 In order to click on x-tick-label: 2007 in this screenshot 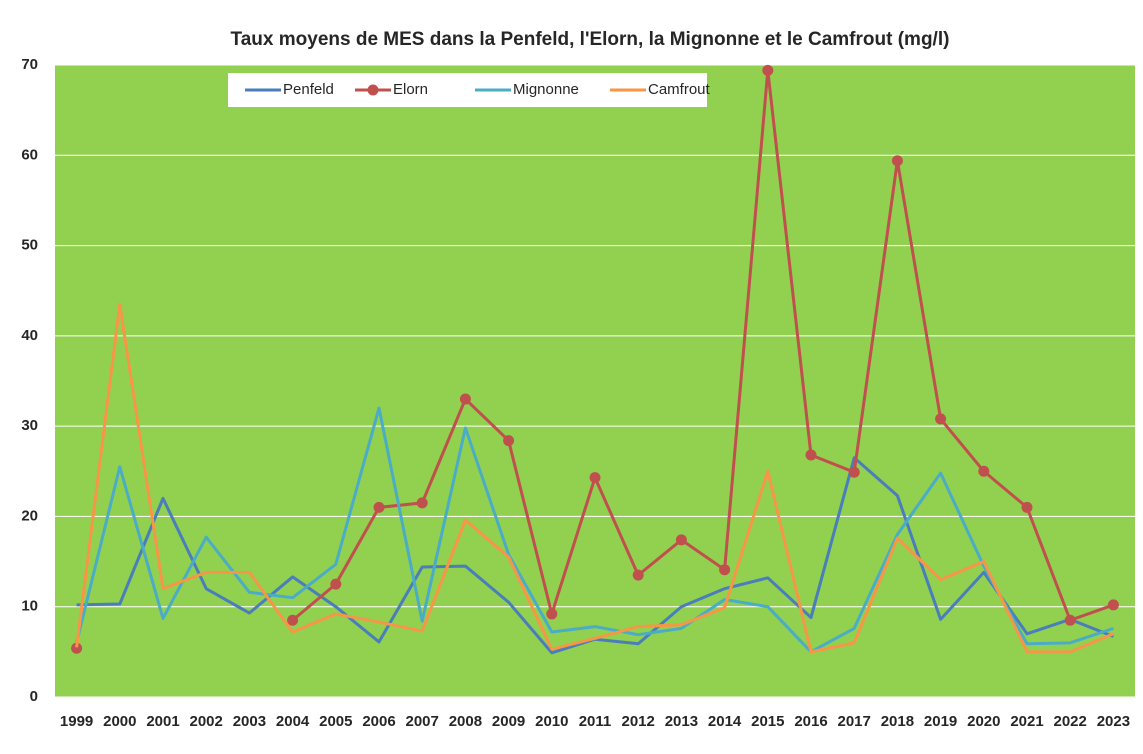, I will do `click(422, 721)`.